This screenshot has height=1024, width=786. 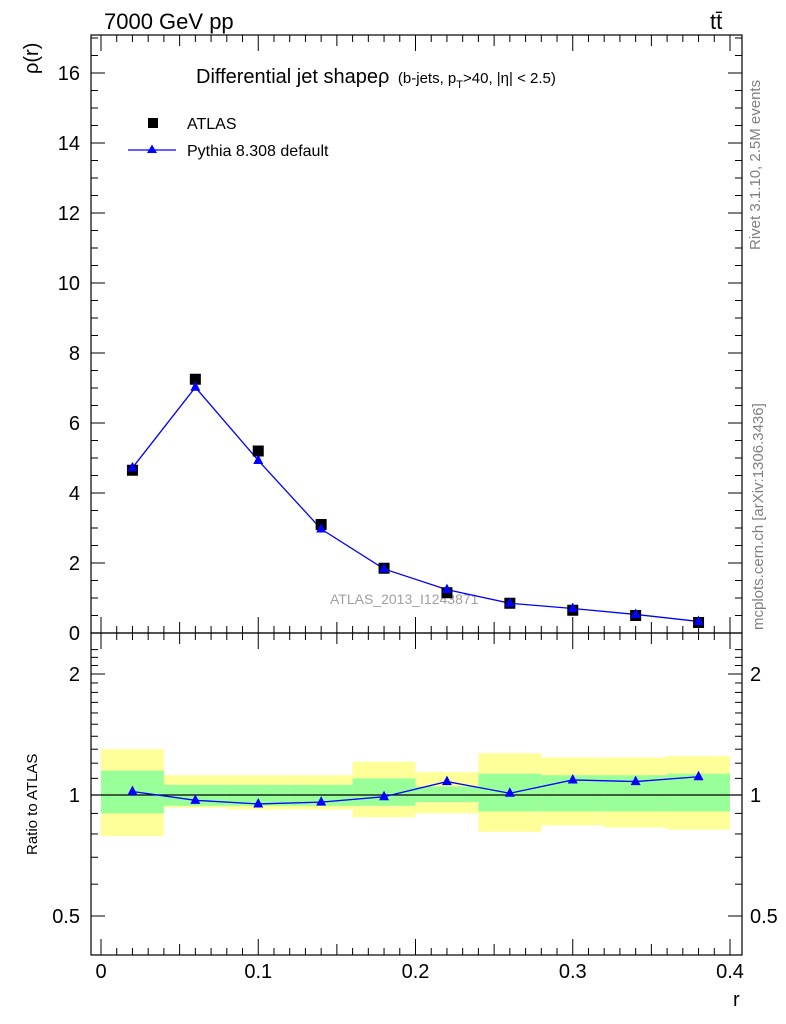 What do you see at coordinates (74, 796) in the screenshot?
I see `ratio-y-tick-label: 1` at bounding box center [74, 796].